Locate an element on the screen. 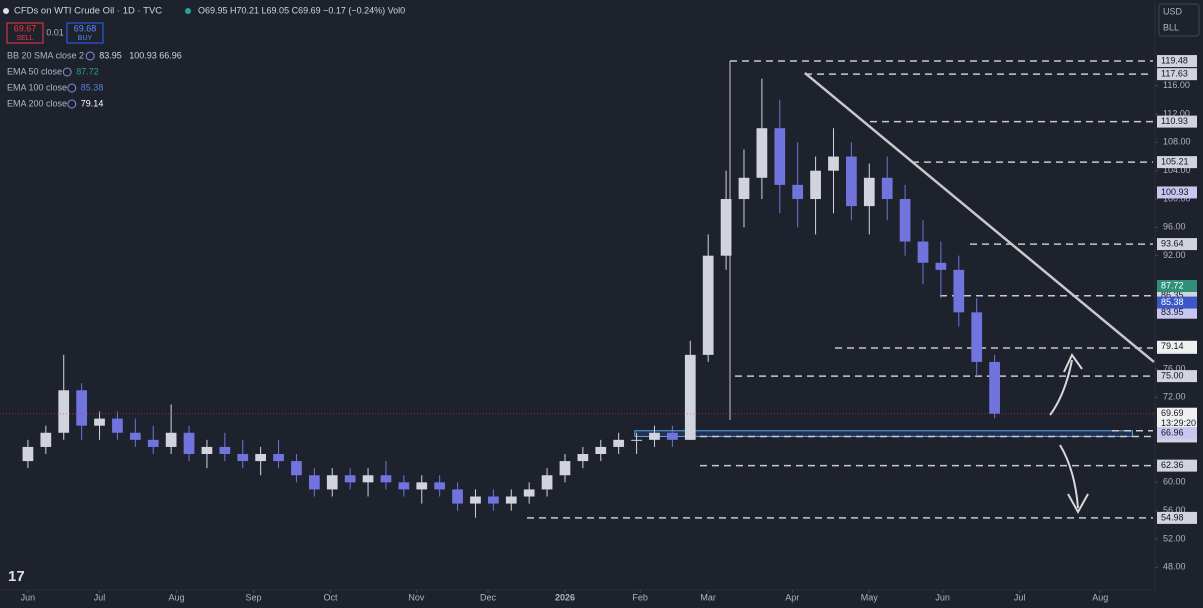  level-label: 62.36 is located at coordinates (1172, 465).